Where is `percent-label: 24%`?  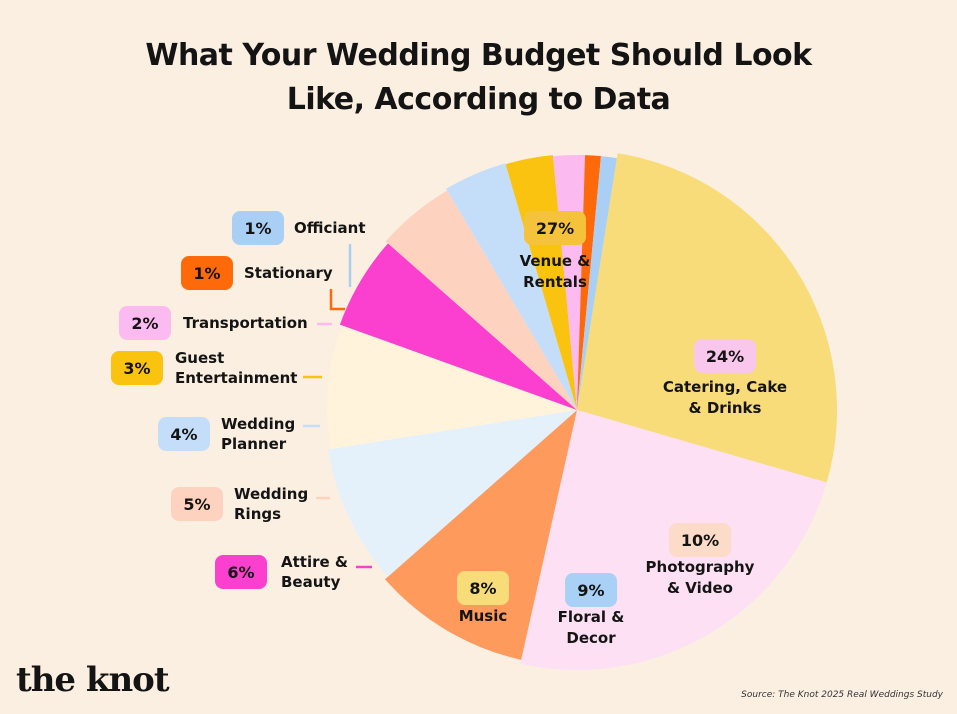 percent-label: 24% is located at coordinates (725, 356).